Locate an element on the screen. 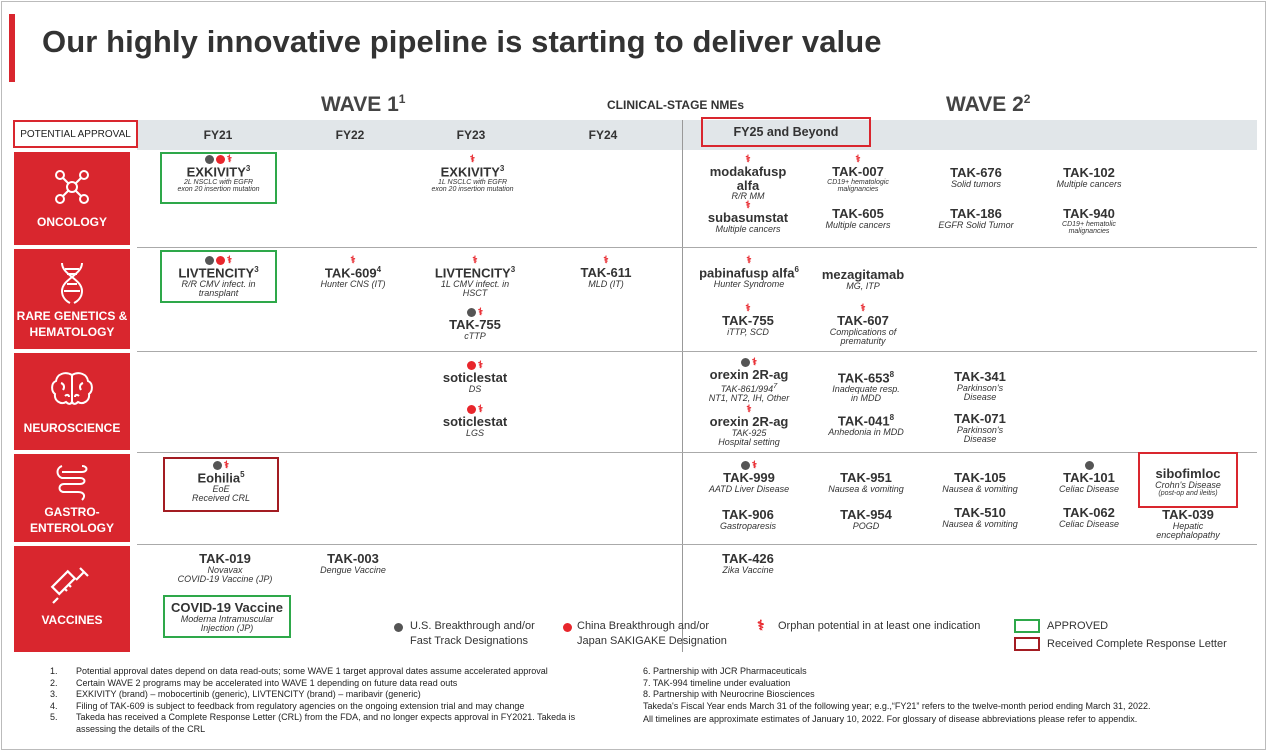 Image resolution: width=1269 pixels, height=753 pixels. indication: COVID-19 Vaccine (JP) is located at coordinates (225, 579).